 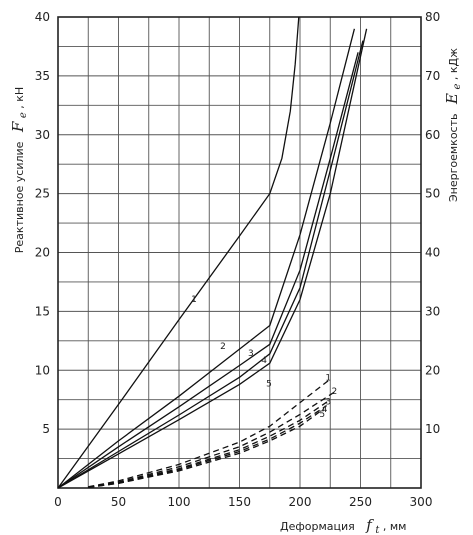 I want to click on x-tick-label: 250, so click(x=360, y=502).